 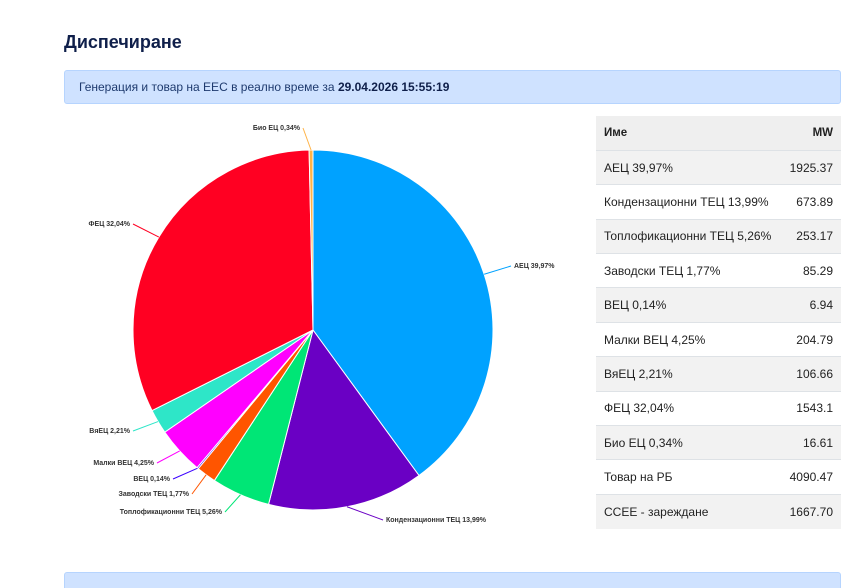 What do you see at coordinates (811, 408) in the screenshot?
I see `row-mw-value: 1543.1` at bounding box center [811, 408].